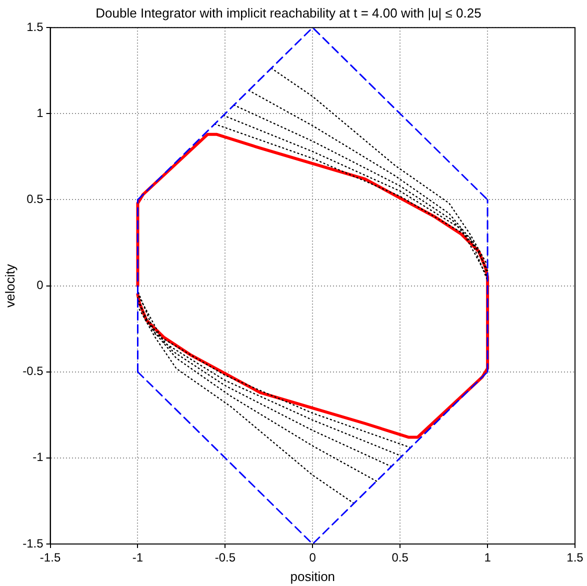 The image size is (587, 586). Describe the element at coordinates (33, 543) in the screenshot. I see `y-tick-label: -1.5` at that location.